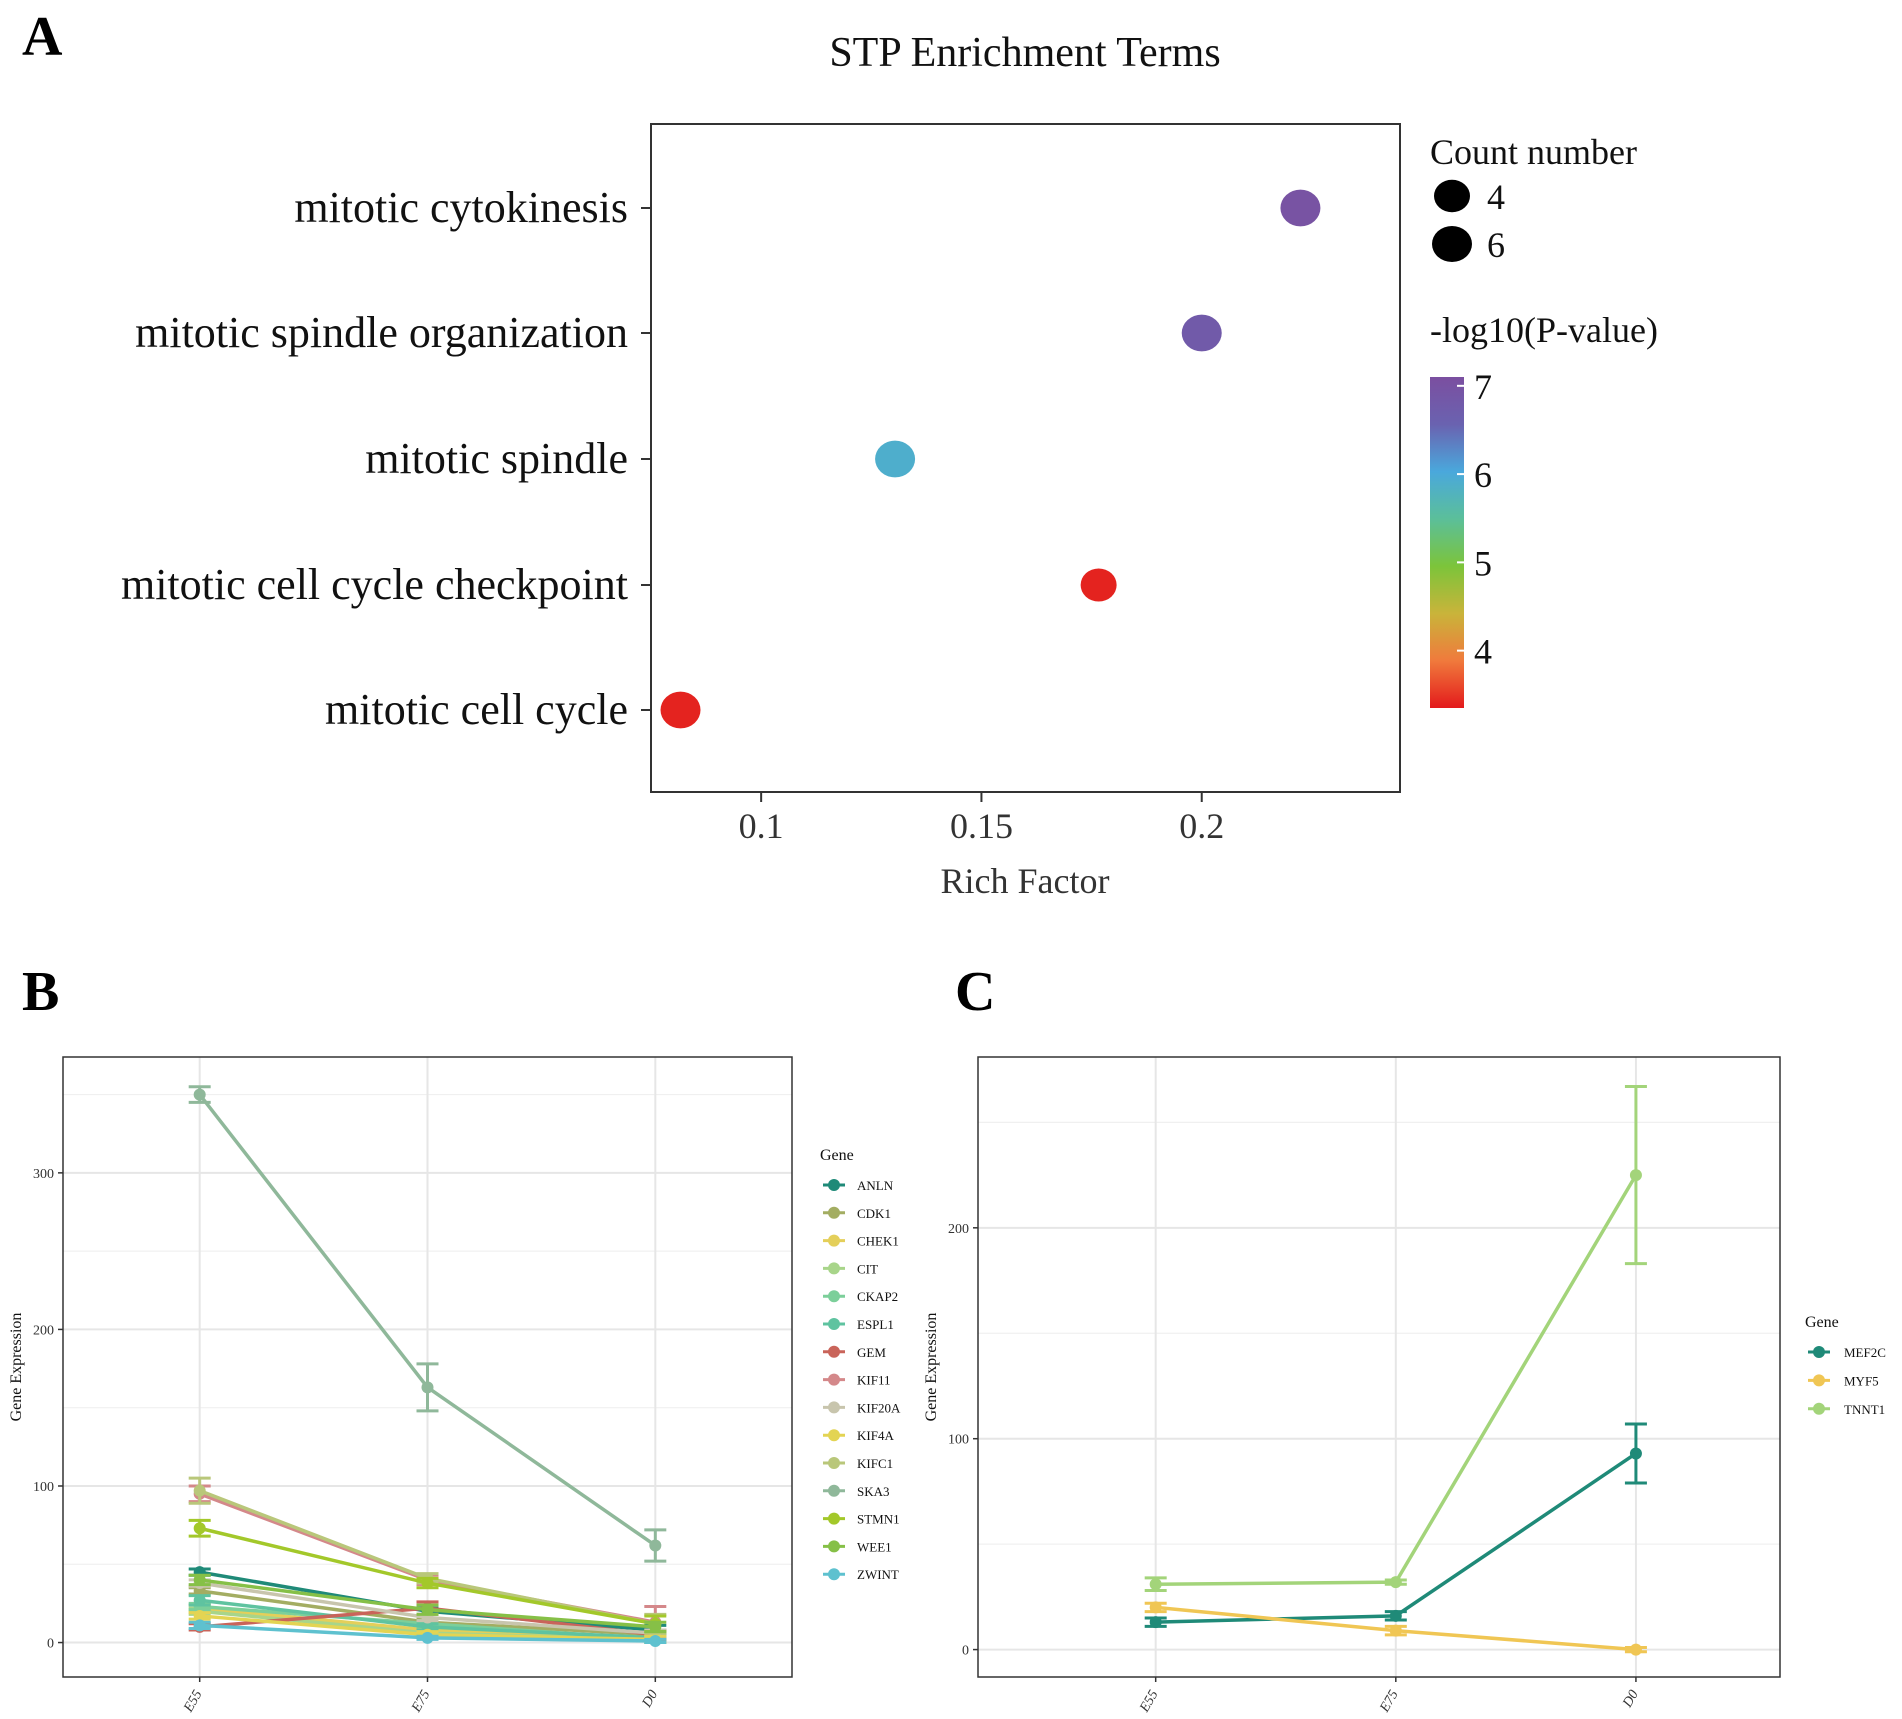 This screenshot has height=1719, width=1902. Describe the element at coordinates (875, 1435) in the screenshot. I see `legend-label: KIF4A` at that location.